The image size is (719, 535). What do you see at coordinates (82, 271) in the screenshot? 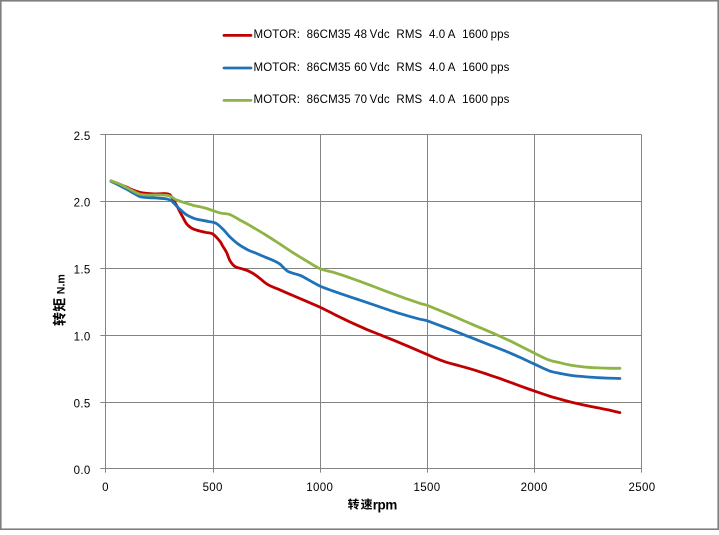
I see `svg-text: 1.5` at bounding box center [82, 271].